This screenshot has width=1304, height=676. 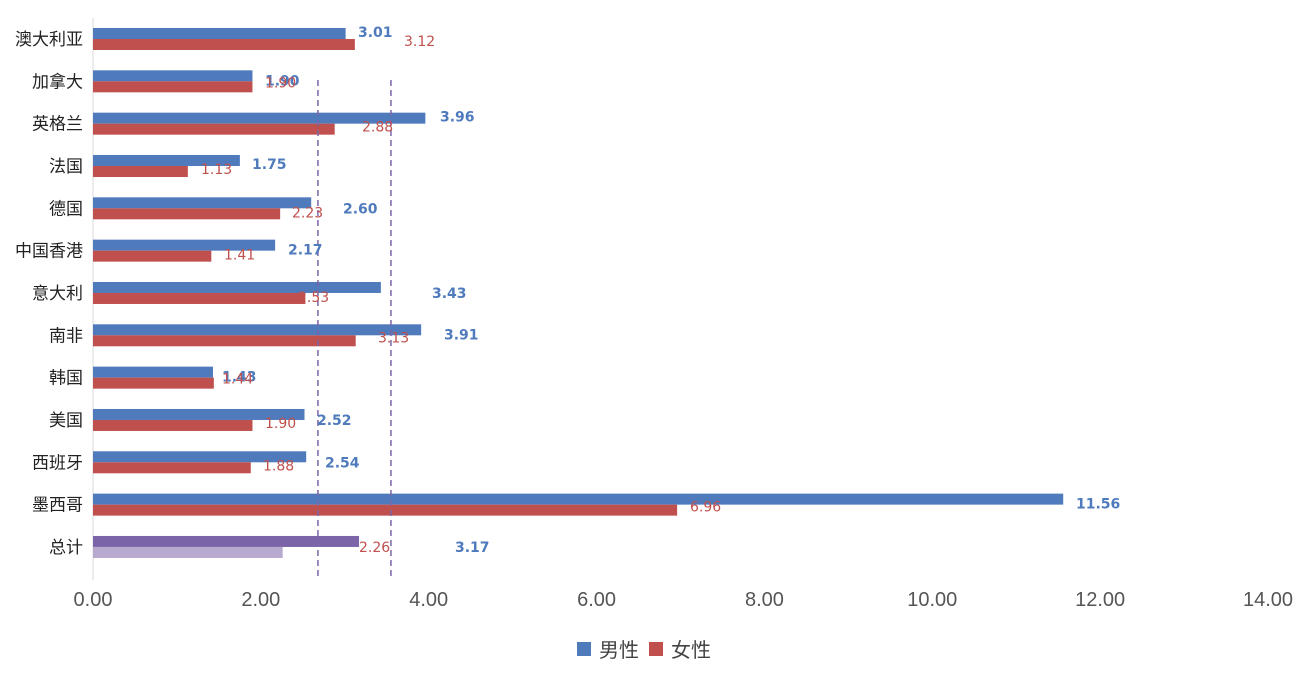 I want to click on data-label-female: 1.44, so click(x=237, y=380).